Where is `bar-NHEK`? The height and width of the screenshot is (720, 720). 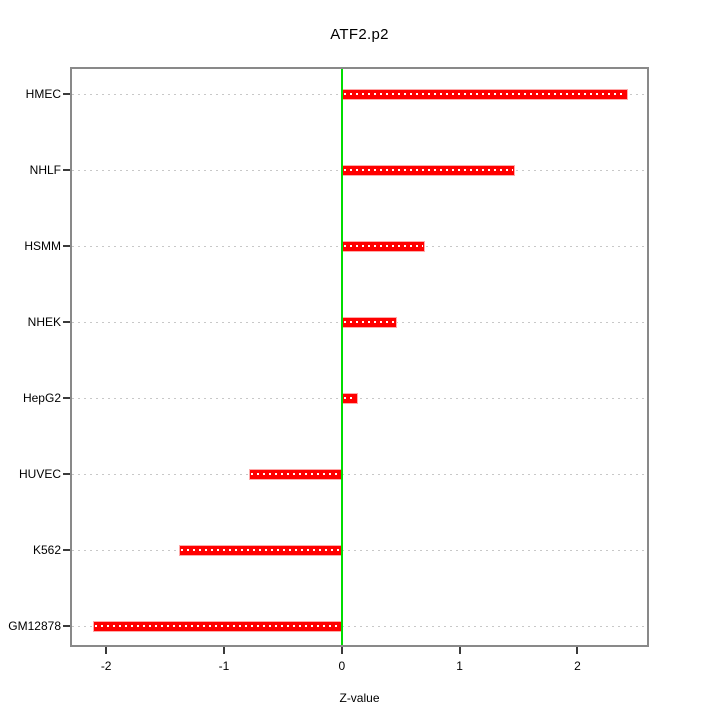
bar-NHEK is located at coordinates (369, 322).